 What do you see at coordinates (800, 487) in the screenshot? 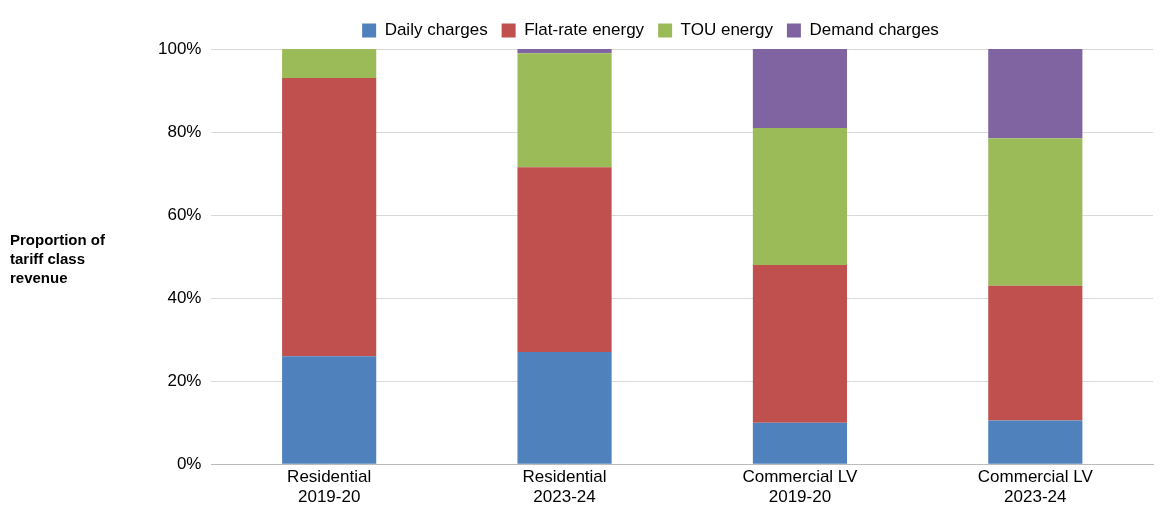
I see `x-tick-label: Commercial LV 2019-20` at bounding box center [800, 487].